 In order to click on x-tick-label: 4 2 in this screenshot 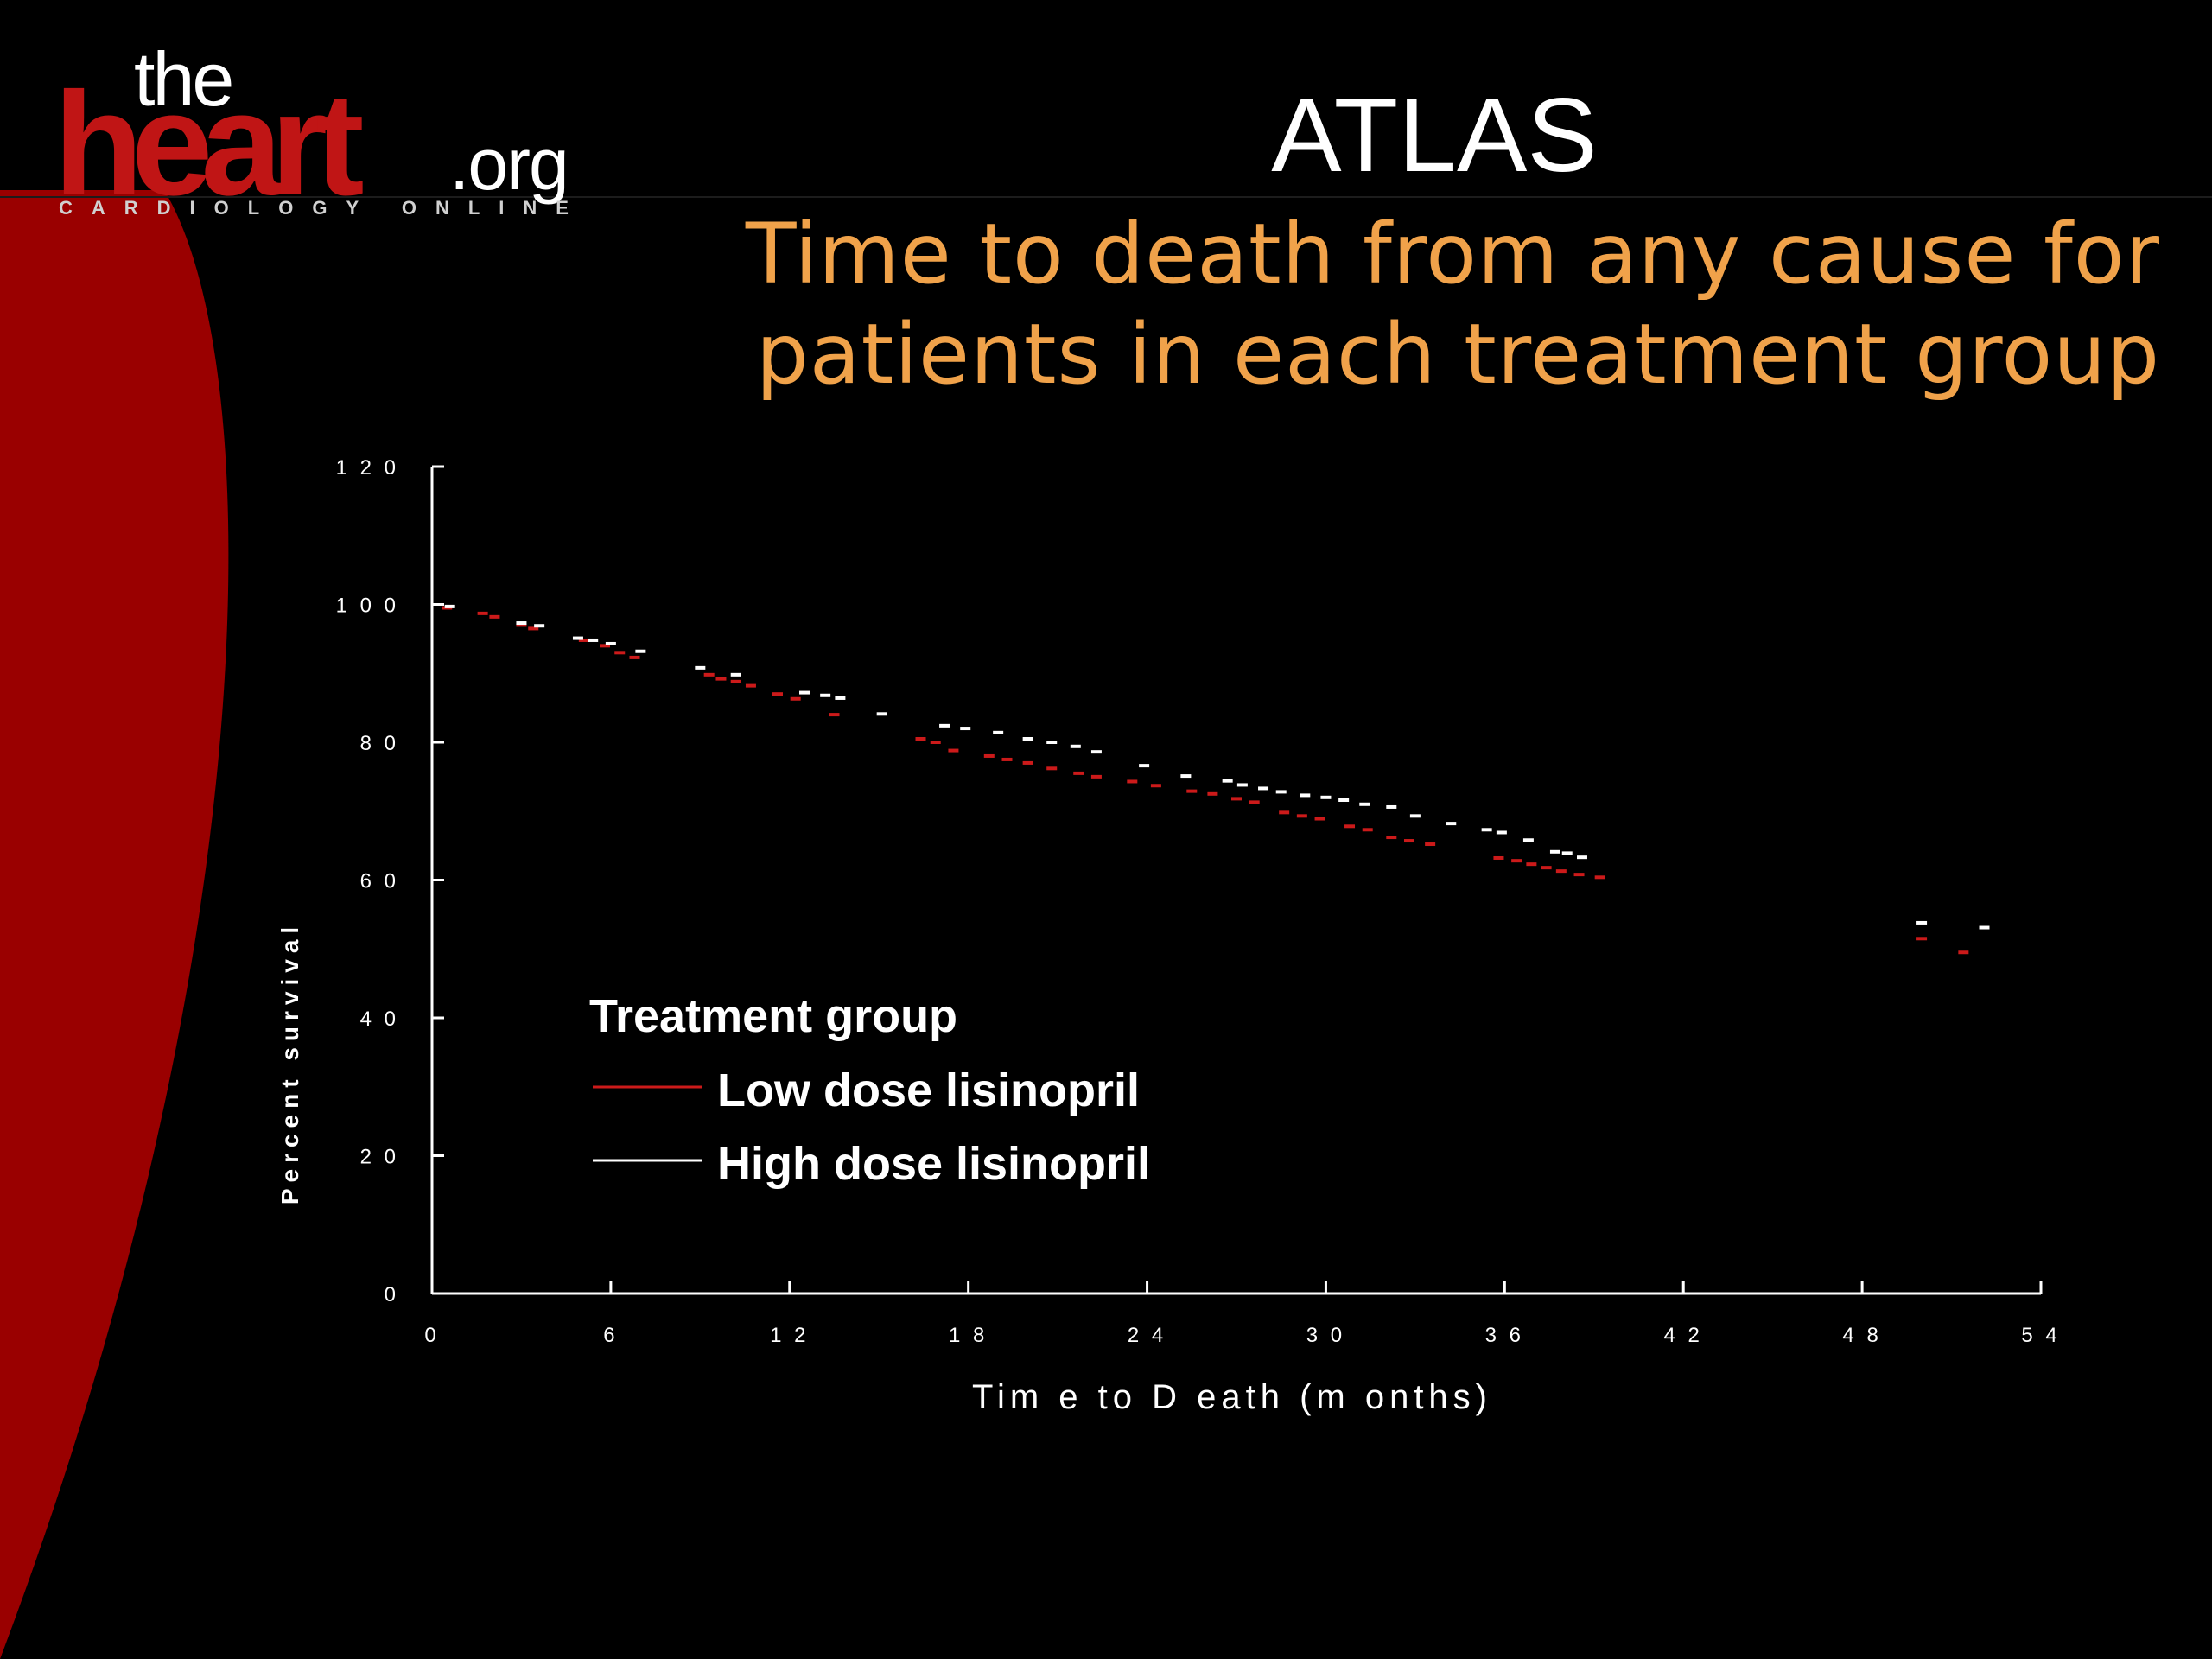, I will do `click(1683, 1335)`.